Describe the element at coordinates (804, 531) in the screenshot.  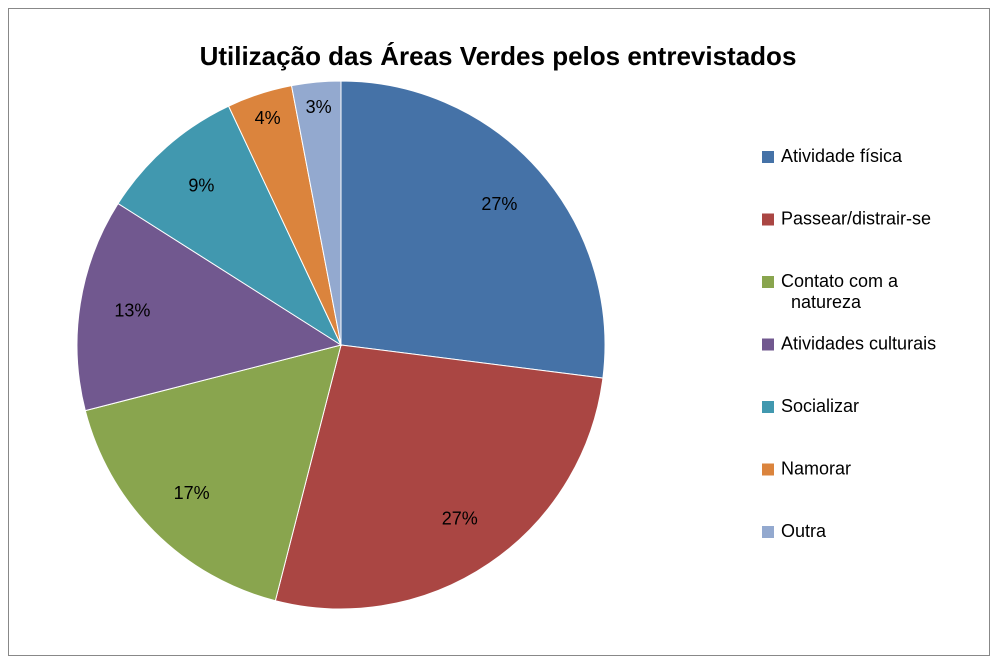
I see `legend-label: Outra` at that location.